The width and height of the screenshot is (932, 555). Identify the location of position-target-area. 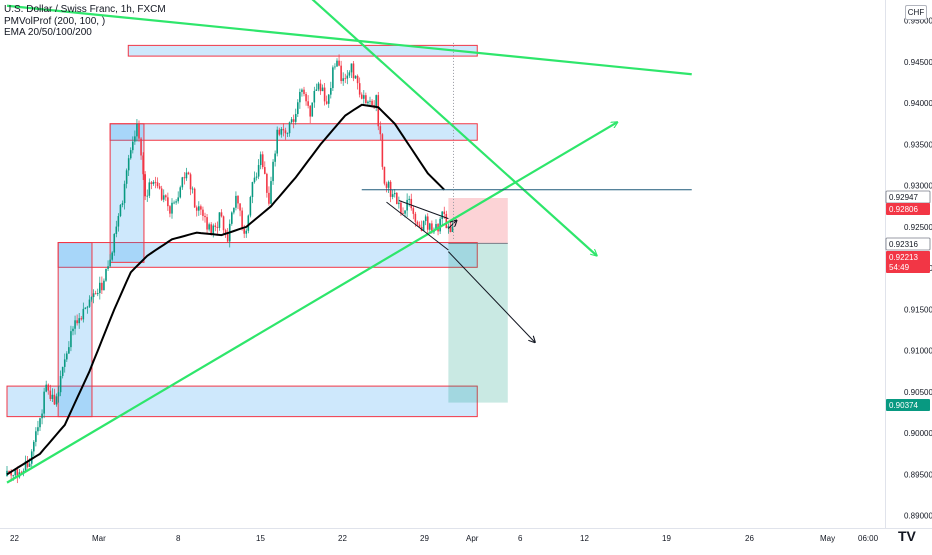
(478, 323).